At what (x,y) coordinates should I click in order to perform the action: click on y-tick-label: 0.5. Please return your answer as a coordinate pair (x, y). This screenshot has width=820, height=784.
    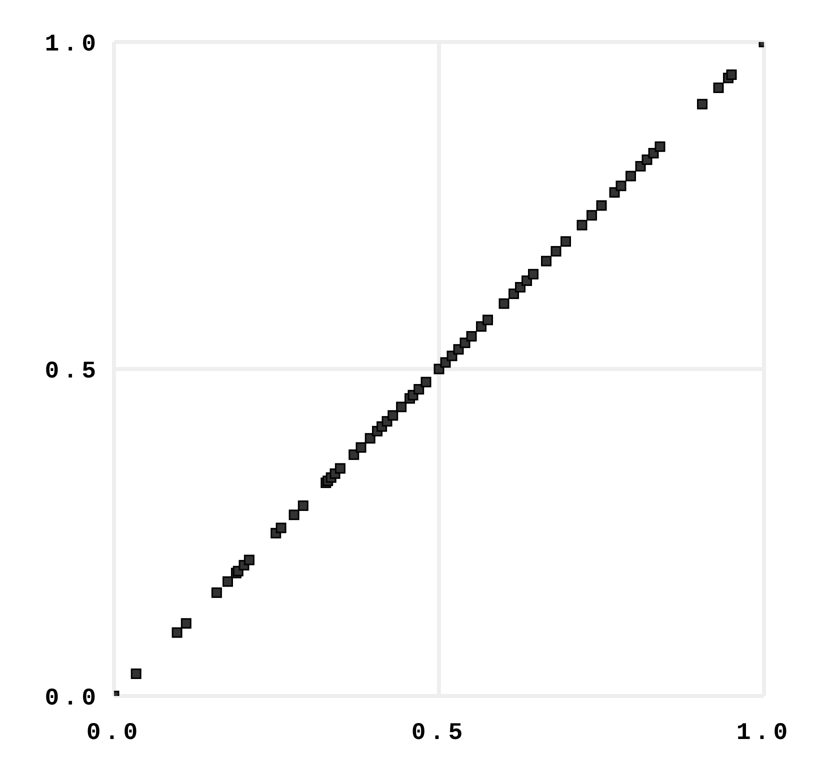
    Looking at the image, I should click on (72, 372).